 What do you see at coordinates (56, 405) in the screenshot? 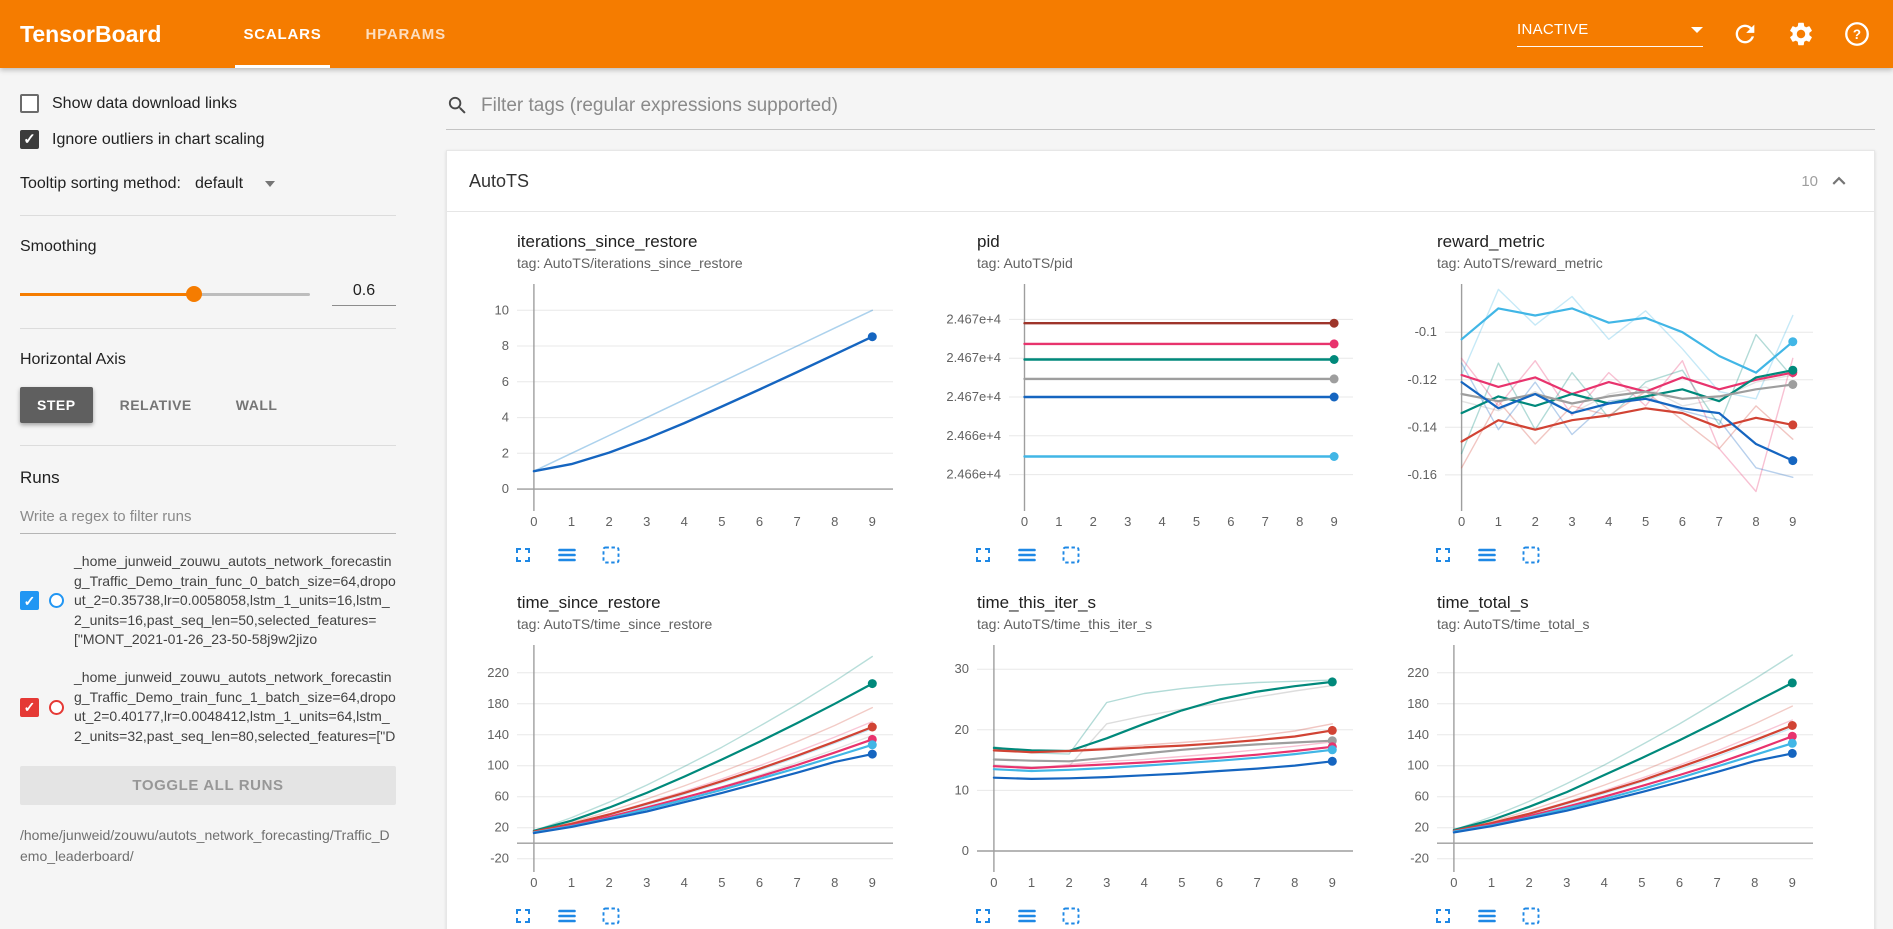
I see `axis-option-button: STEP` at bounding box center [56, 405].